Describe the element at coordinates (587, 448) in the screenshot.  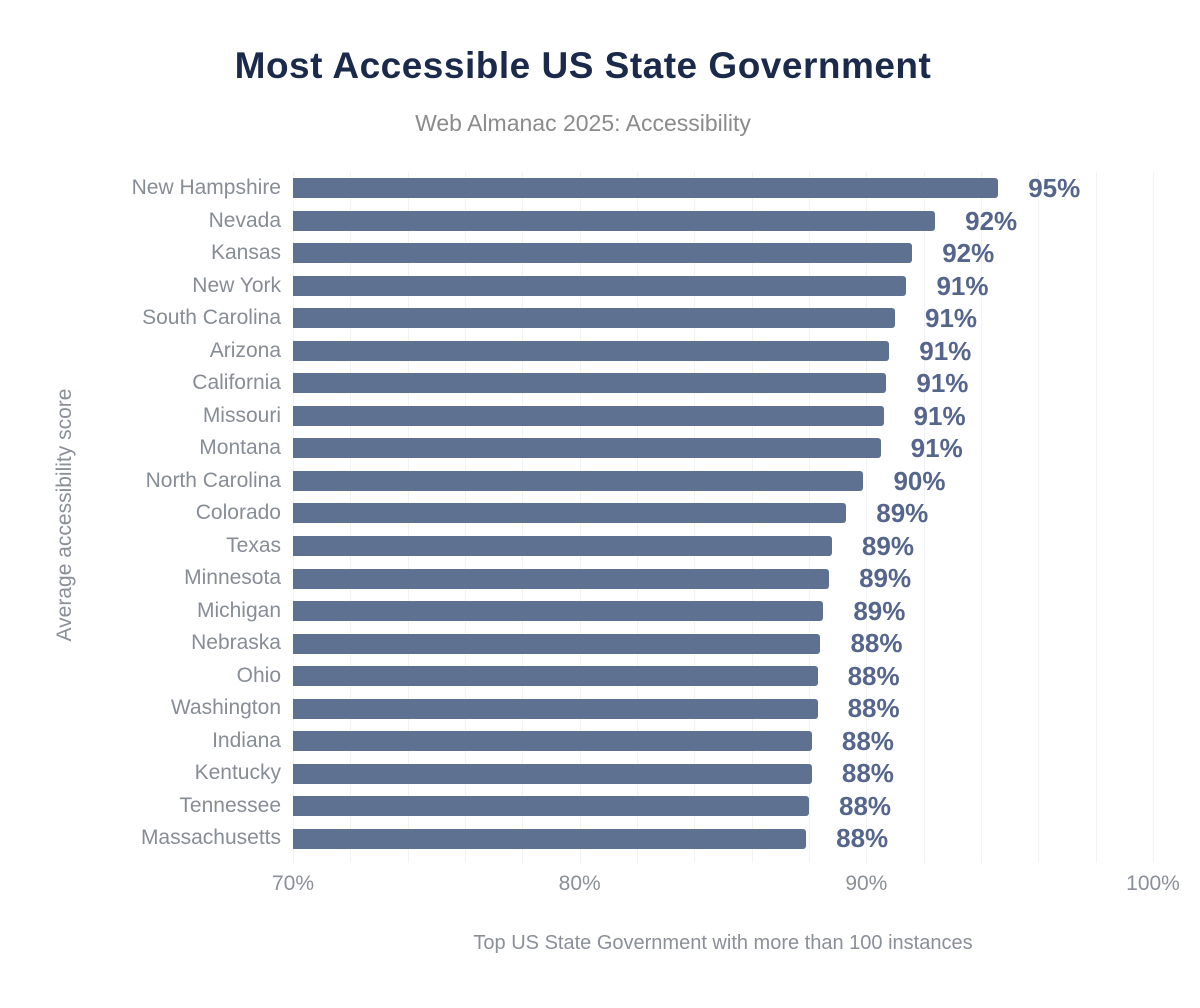
I see `bar-montana` at that location.